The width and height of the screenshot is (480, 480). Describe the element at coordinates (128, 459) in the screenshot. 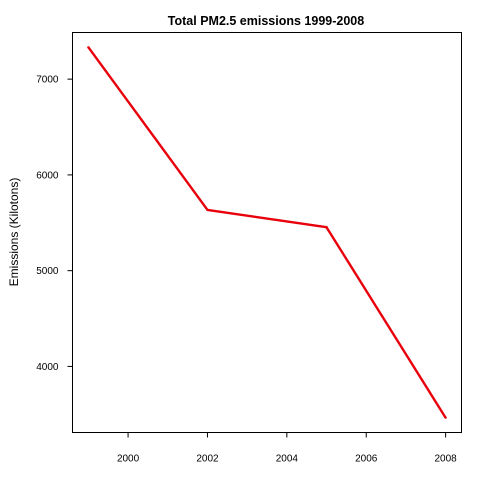

I see `x-tick-label: 2000` at that location.